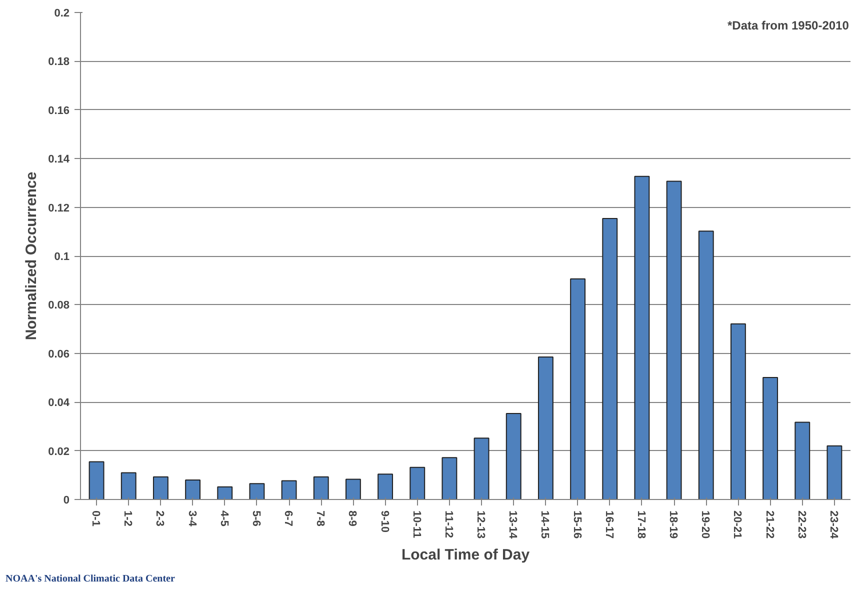 The width and height of the screenshot is (855, 589). I want to click on x-tick-label: 2-3, so click(160, 518).